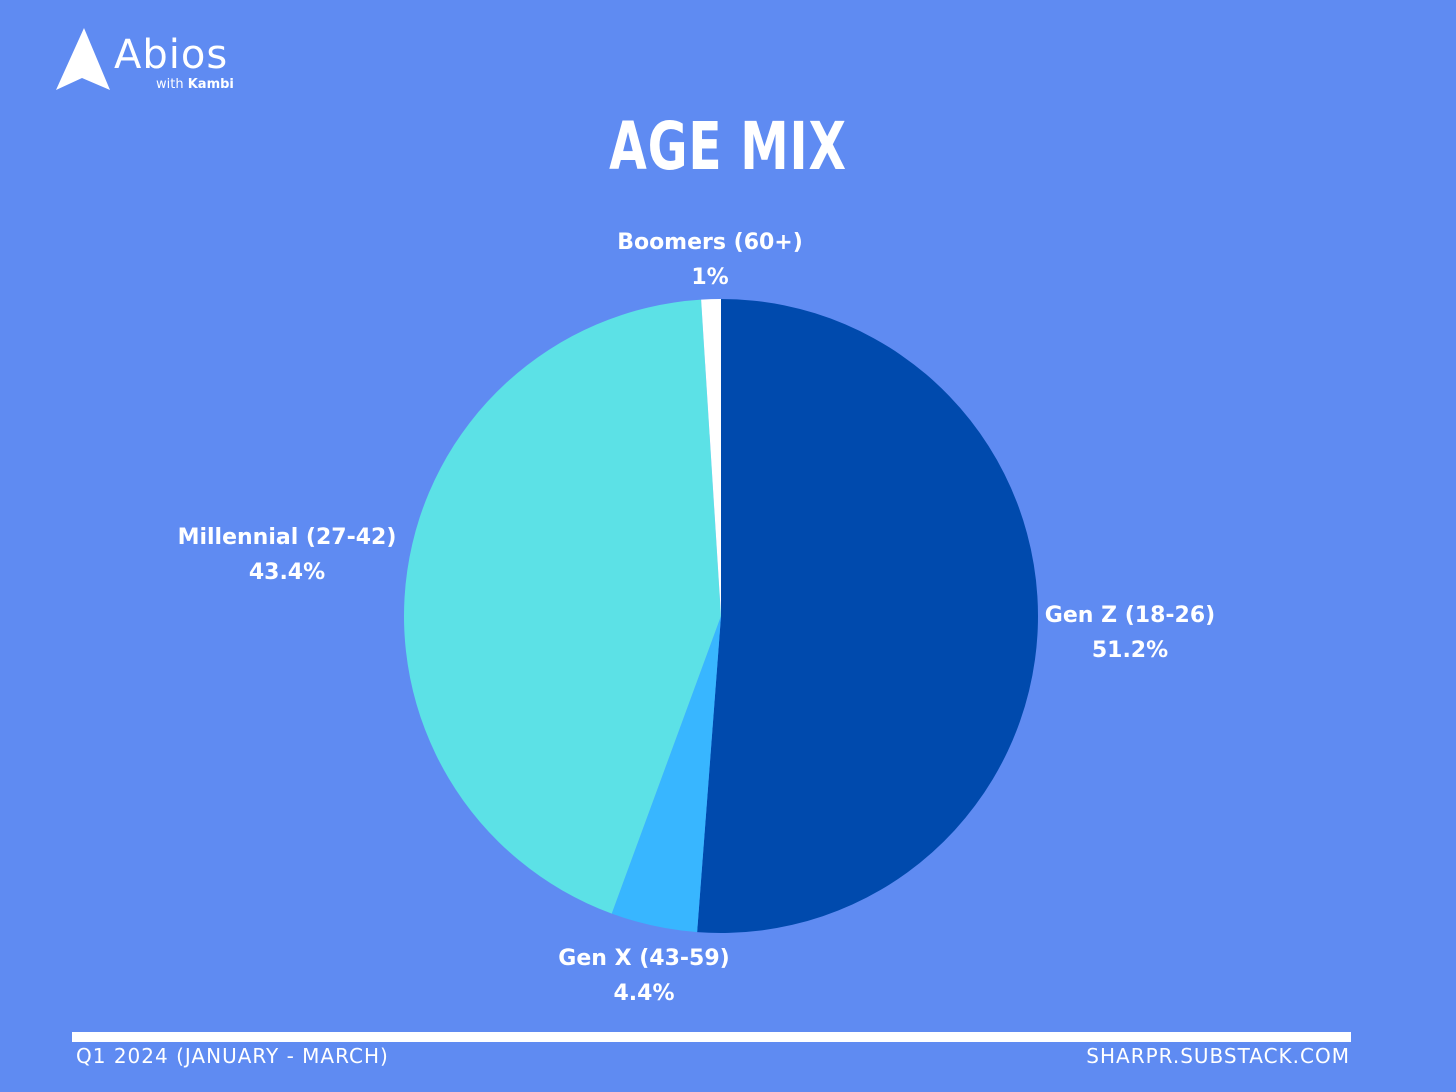 The height and width of the screenshot is (1092, 1456). What do you see at coordinates (710, 242) in the screenshot?
I see `slice-label: Boomers (60+)` at bounding box center [710, 242].